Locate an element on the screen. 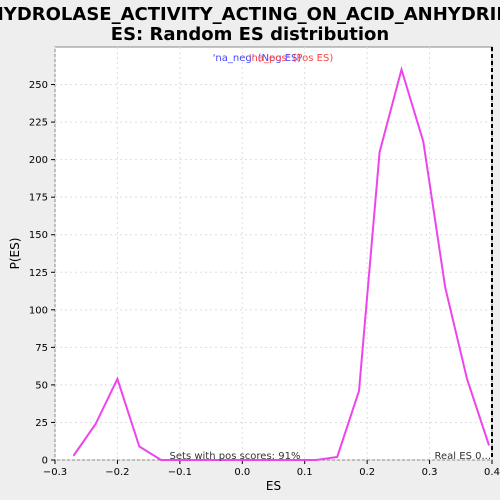 This screenshot has width=500, height=500. y-axis: 0 25 50 75 100 125 150 175 200 225 250 is located at coordinates (42, 273).